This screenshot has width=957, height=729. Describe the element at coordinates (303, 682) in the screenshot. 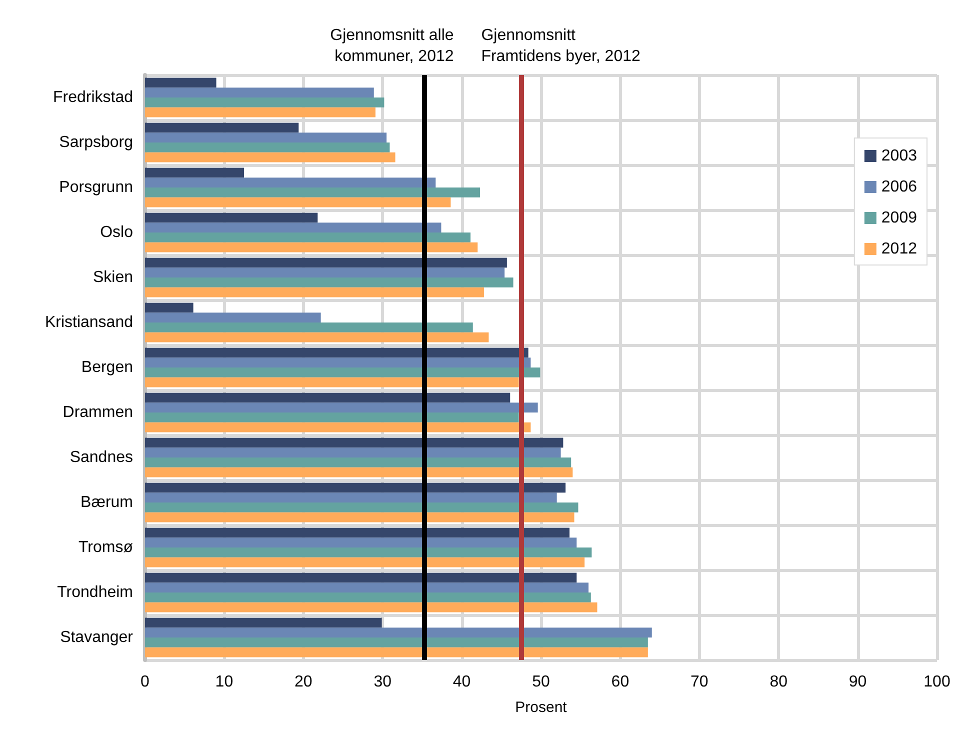

I see `x-tick-label: 20` at that location.